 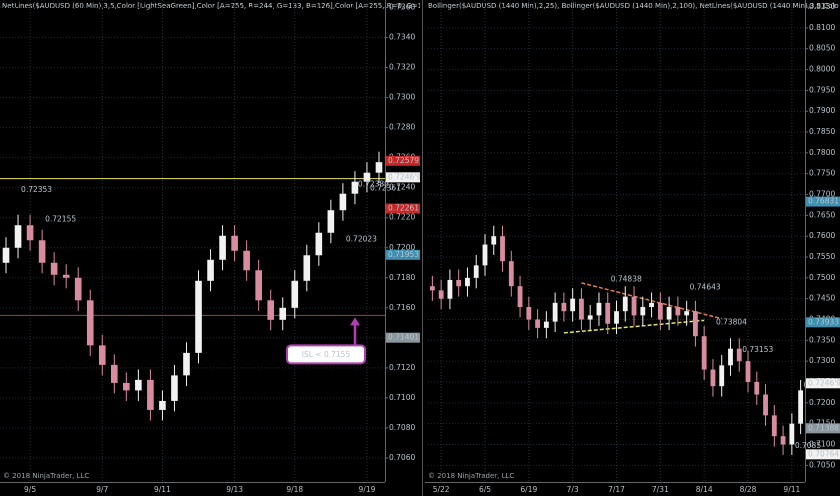 What do you see at coordinates (402, 307) in the screenshot?
I see `y-tick-label: 0.7160` at bounding box center [402, 307].